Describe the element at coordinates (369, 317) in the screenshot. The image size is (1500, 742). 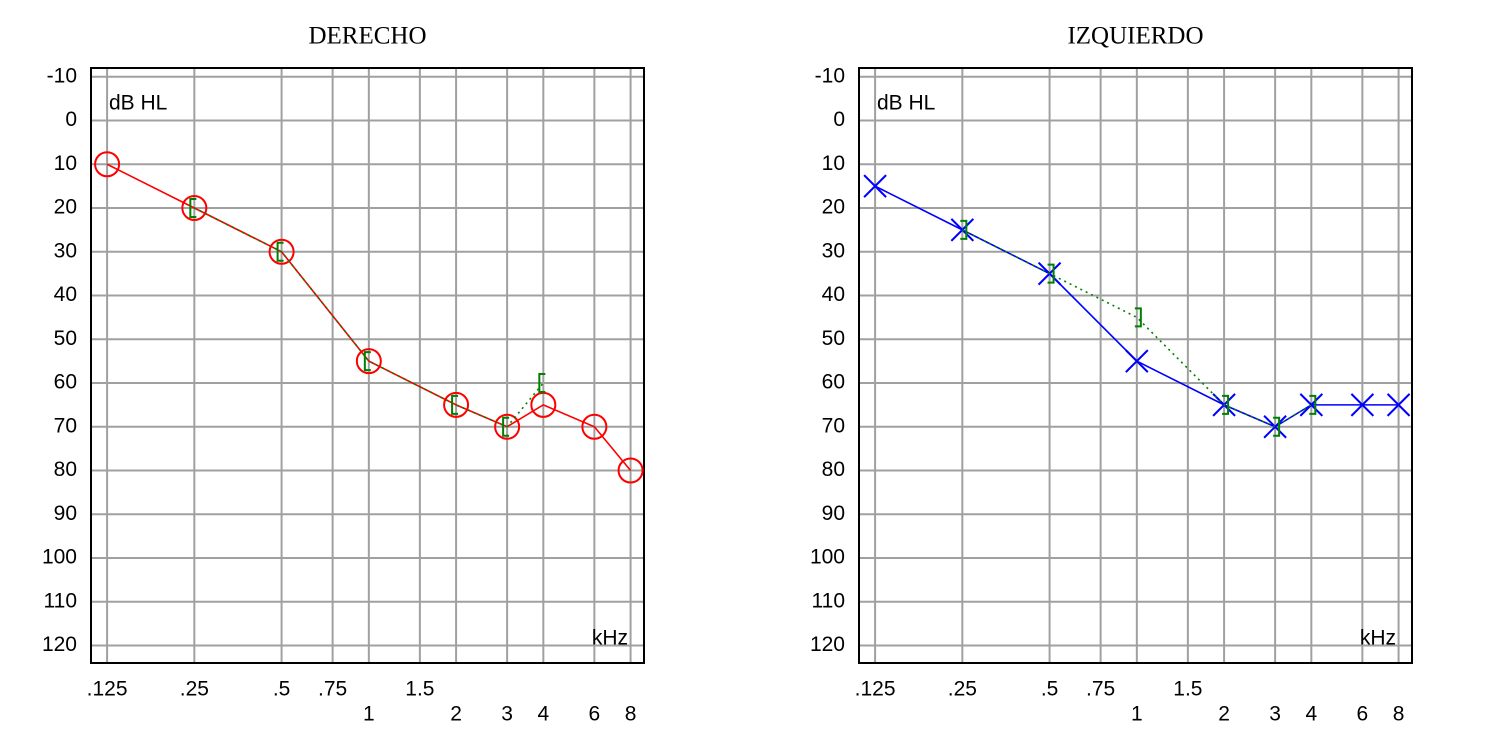
I see `series-line` at that location.